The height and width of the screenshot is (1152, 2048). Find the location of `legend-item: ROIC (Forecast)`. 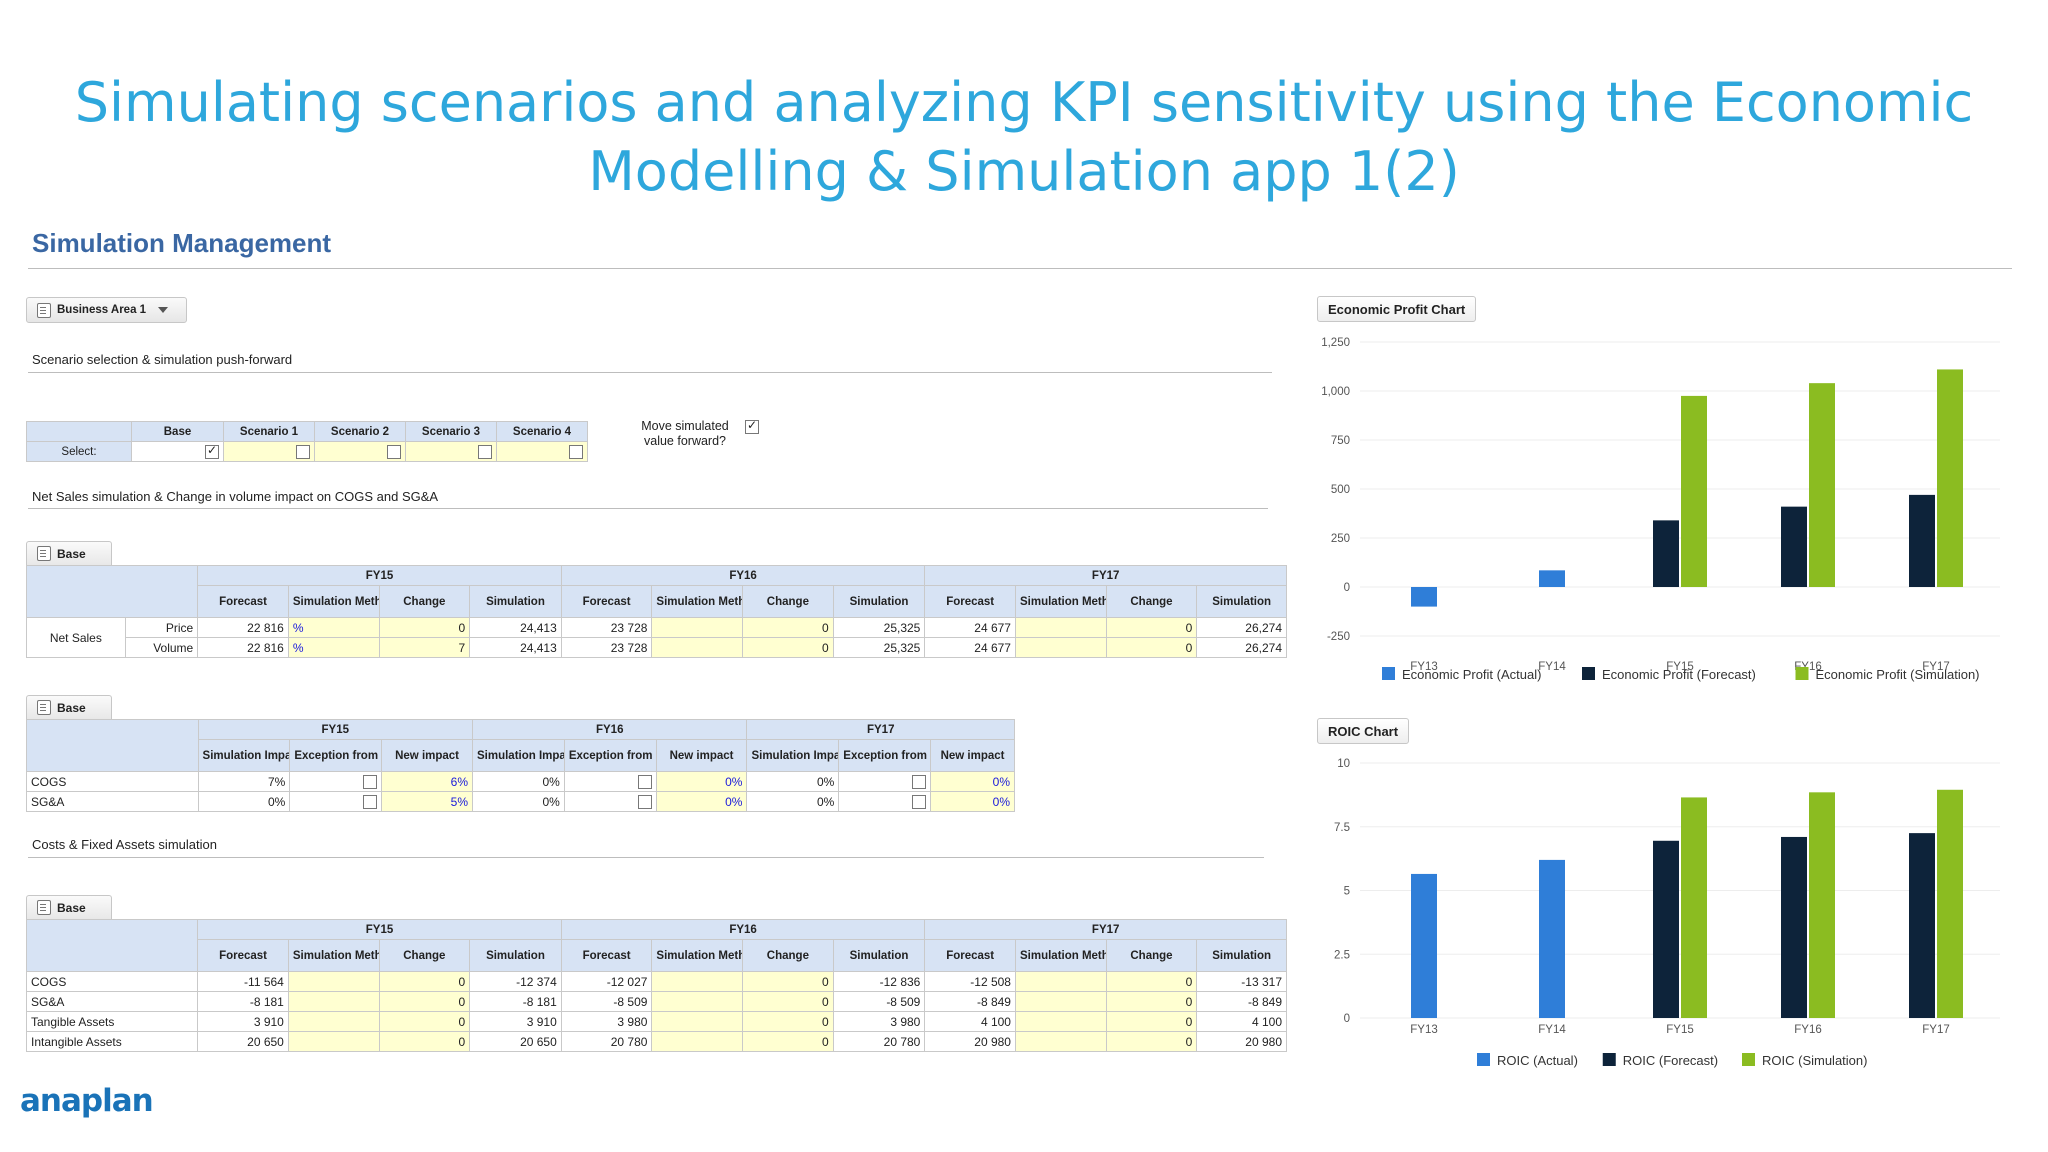

legend-item: ROIC (Forecast) is located at coordinates (1670, 1060).